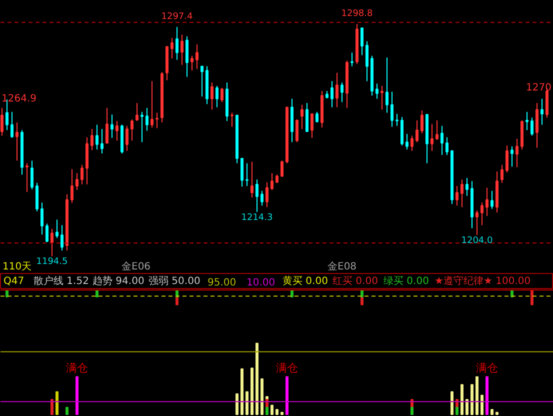 Image resolution: width=553 pixels, height=416 pixels. I want to click on annotation: 1298.8, so click(357, 13).